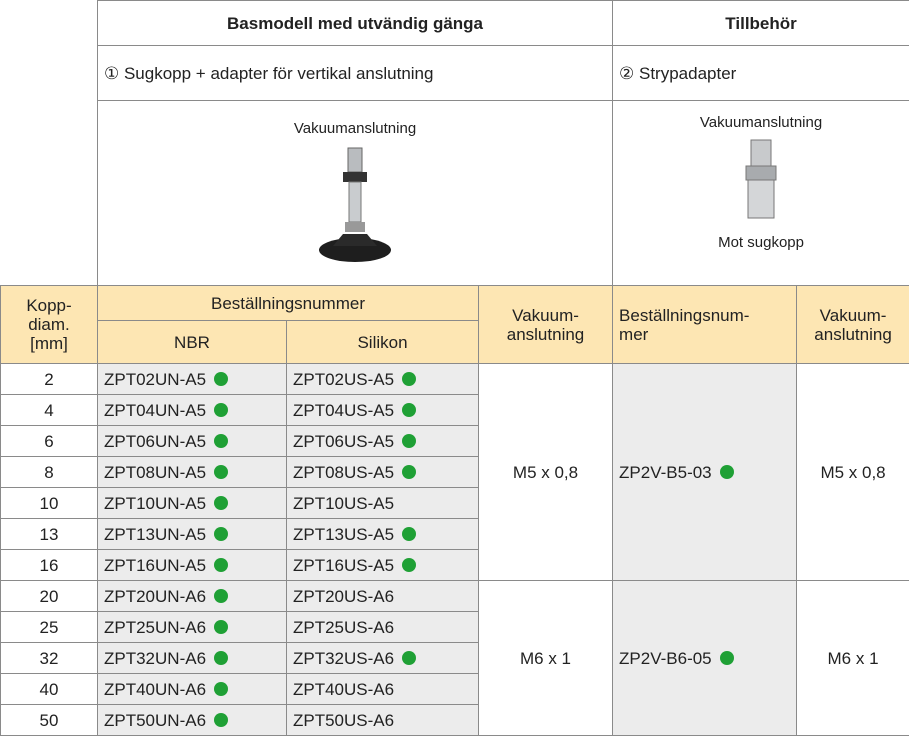 Image resolution: width=909 pixels, height=736 pixels. I want to click on accessory-cell-text: ZP2V-B5-03, so click(665, 472).